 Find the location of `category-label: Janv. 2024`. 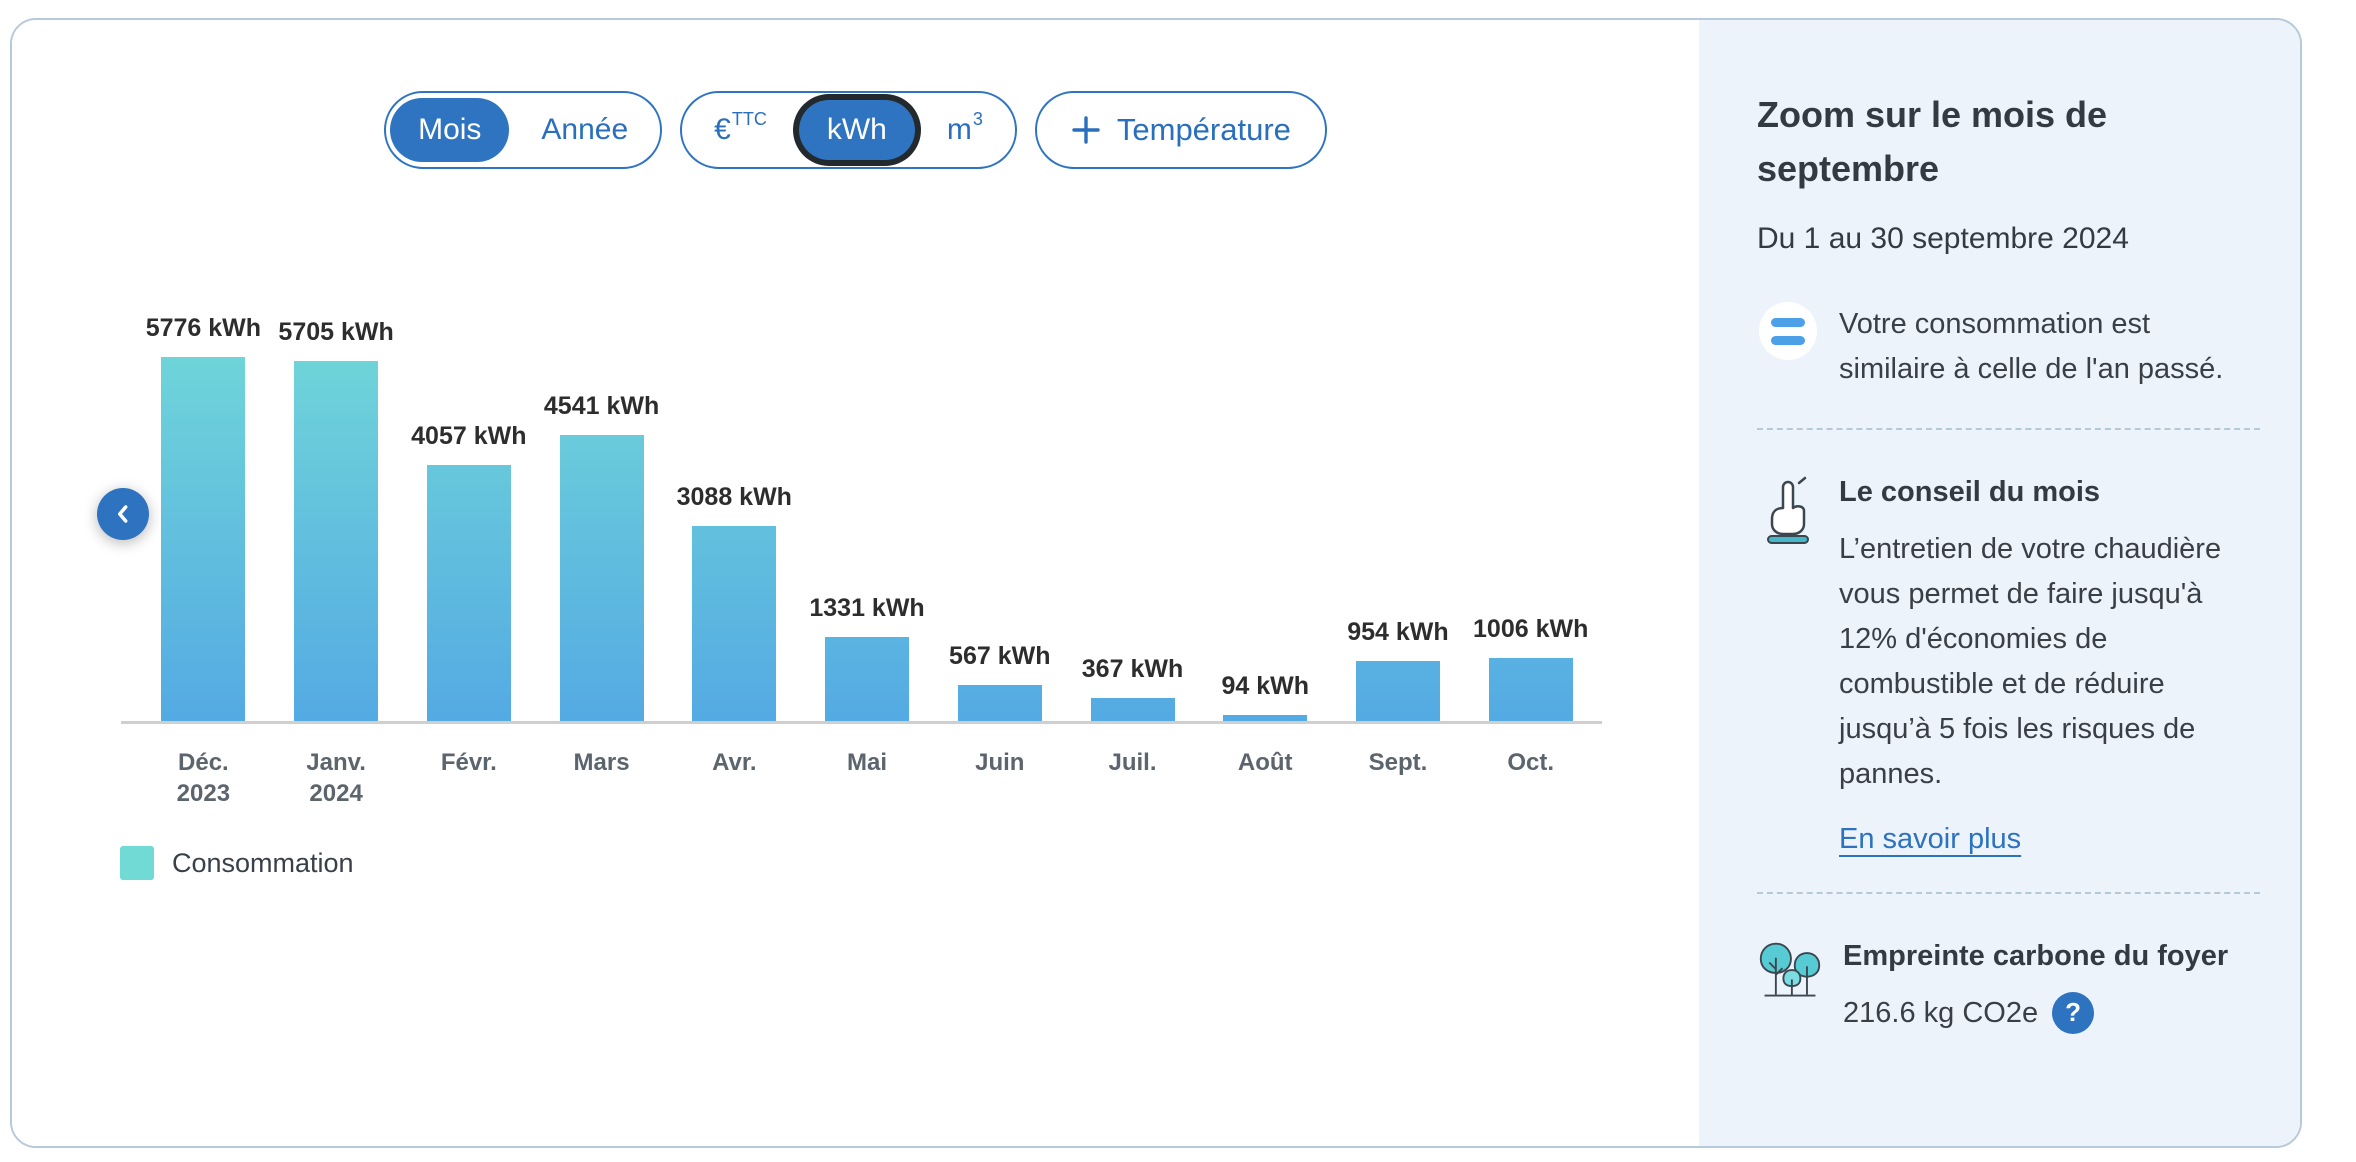

category-label: Janv. 2024 is located at coordinates (336, 778).